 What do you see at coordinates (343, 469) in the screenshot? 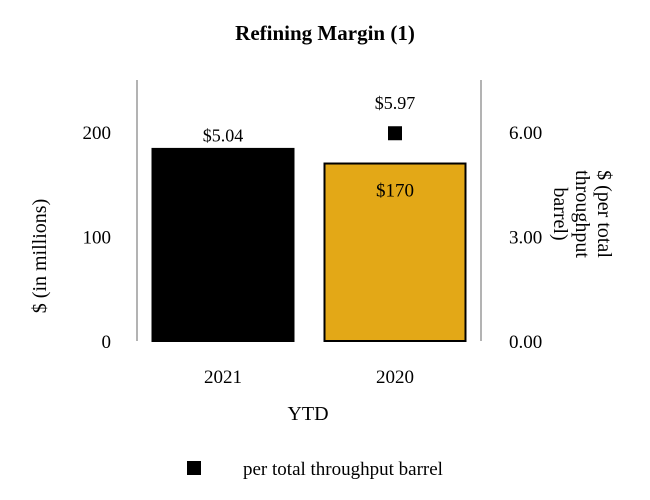
I see `legend-label: per total throughput barrel` at bounding box center [343, 469].